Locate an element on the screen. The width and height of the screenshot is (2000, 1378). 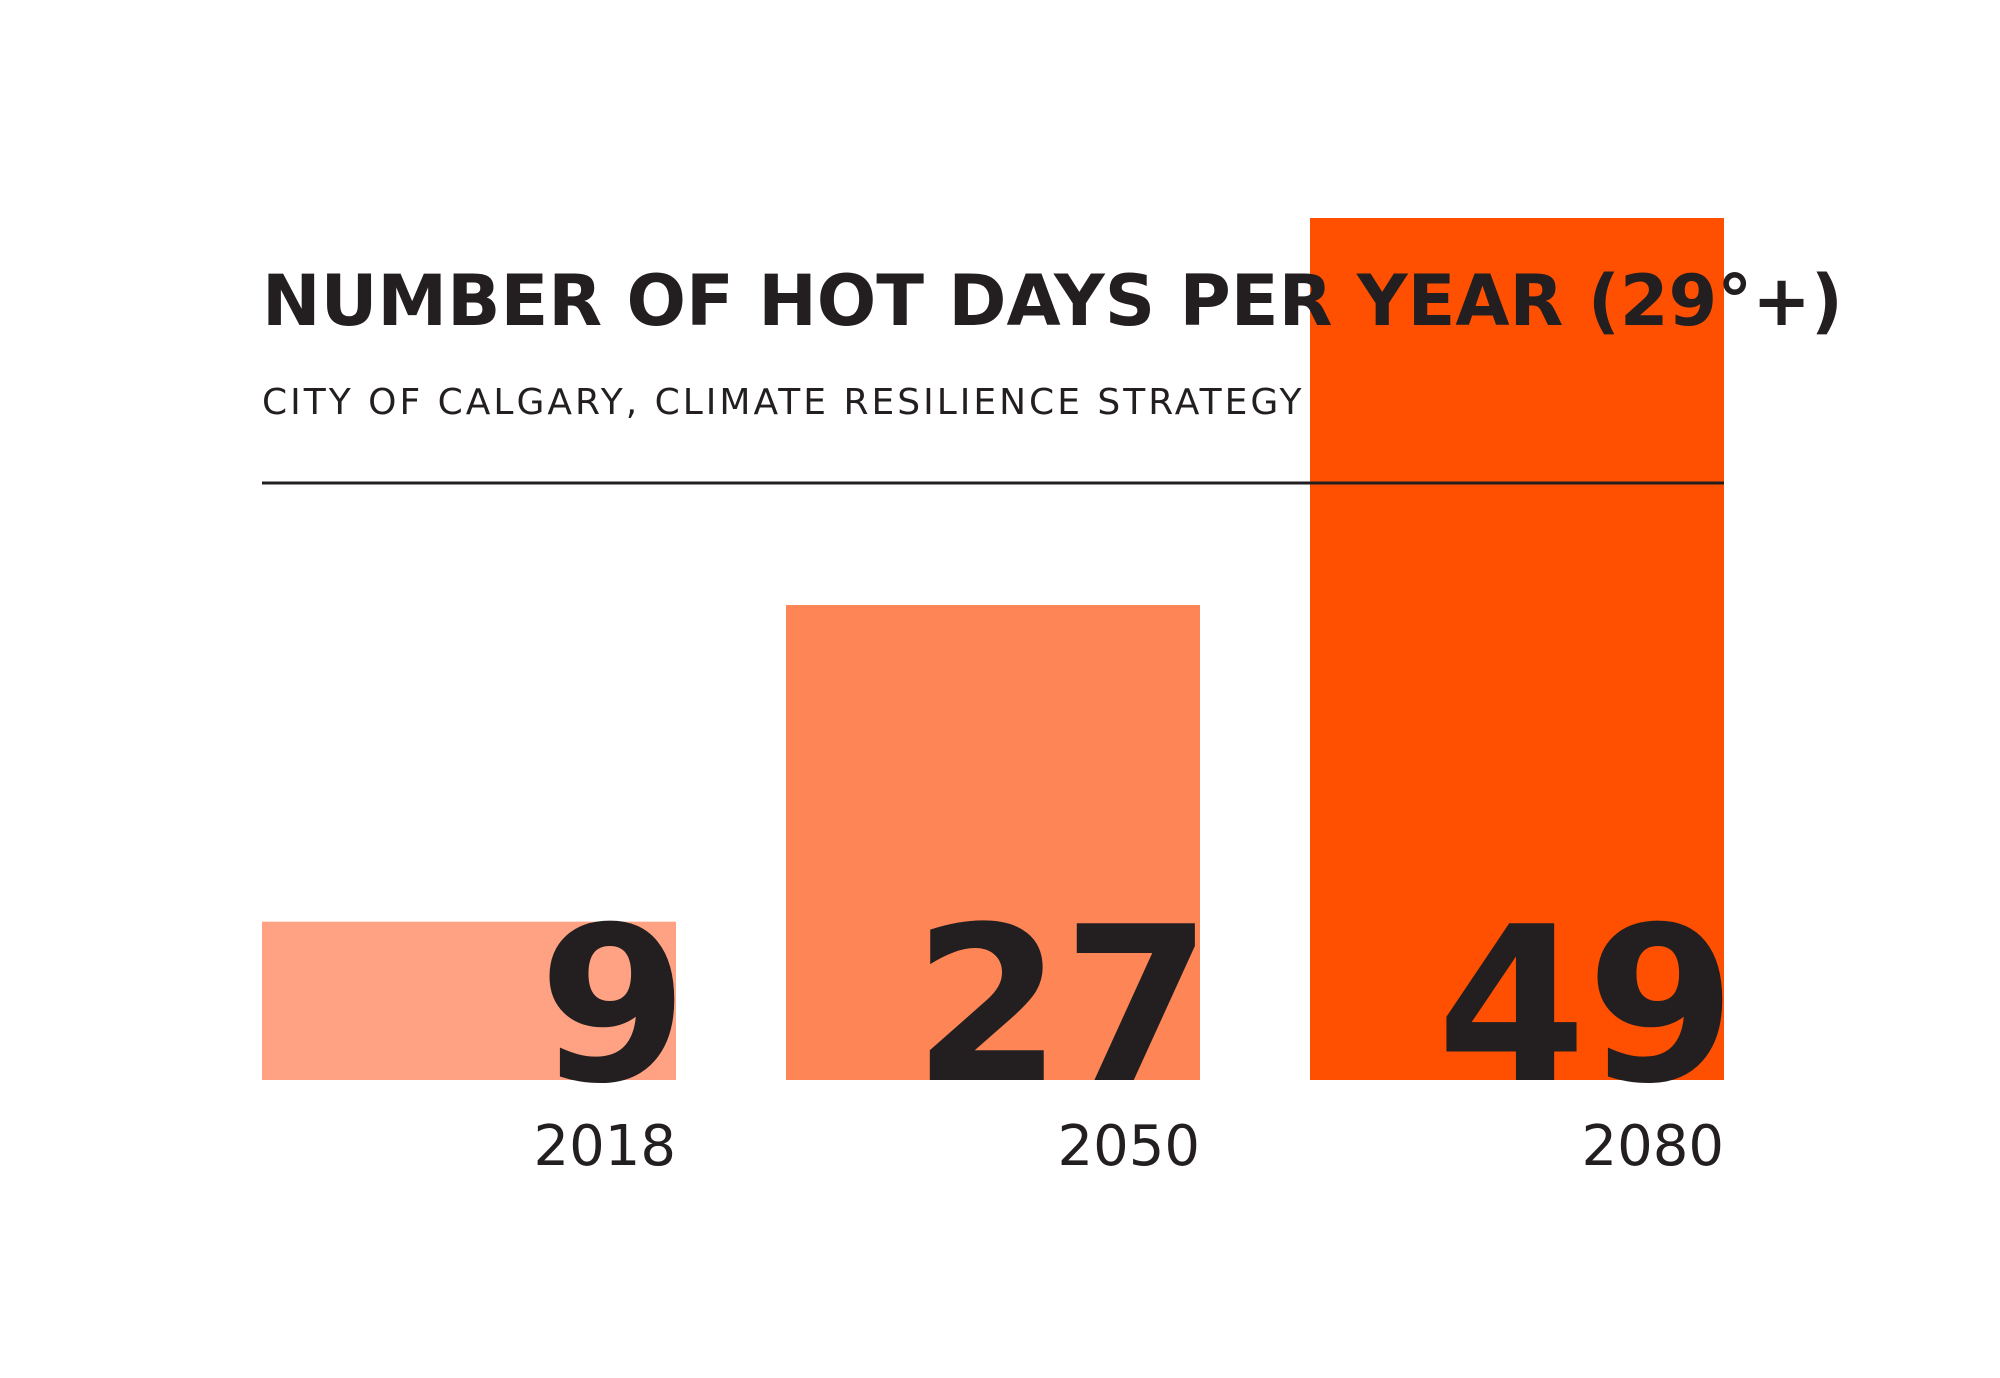
chart-title: NUMBER OF HOT DAYS PER YEAR (29°+) is located at coordinates (1052, 301).